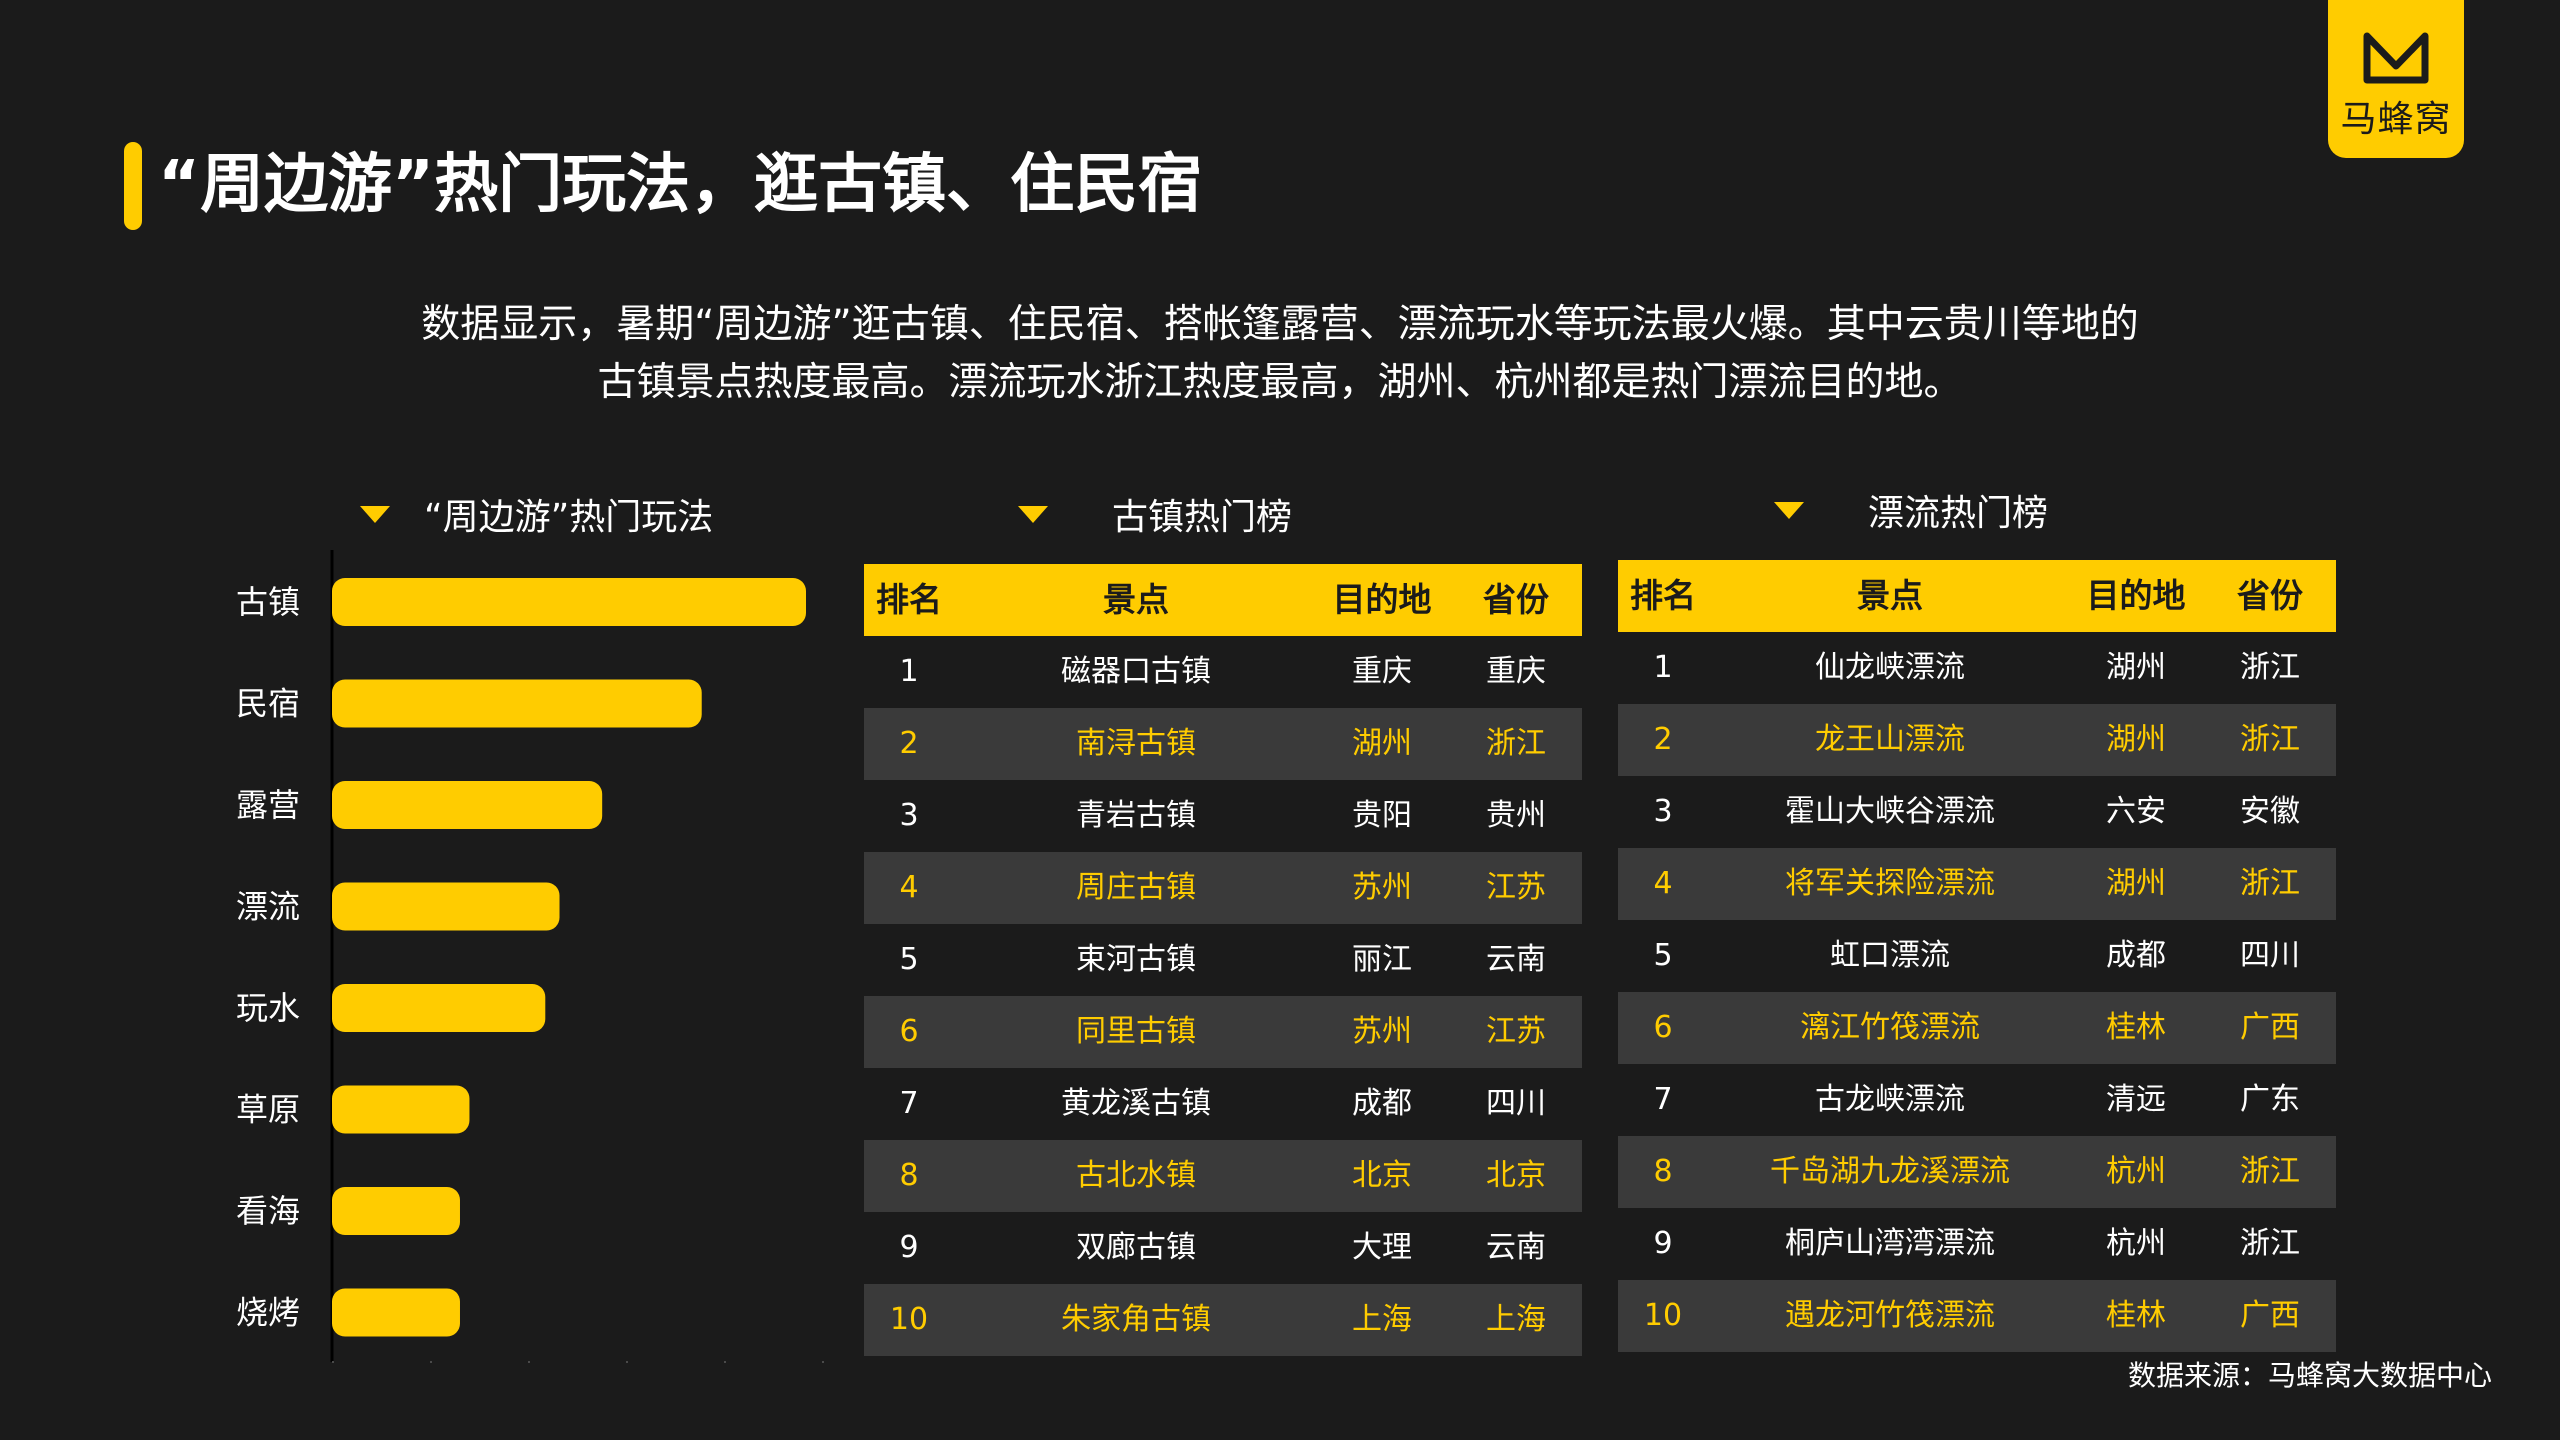  Describe the element at coordinates (268, 704) in the screenshot. I see `category-label: 民宿` at that location.